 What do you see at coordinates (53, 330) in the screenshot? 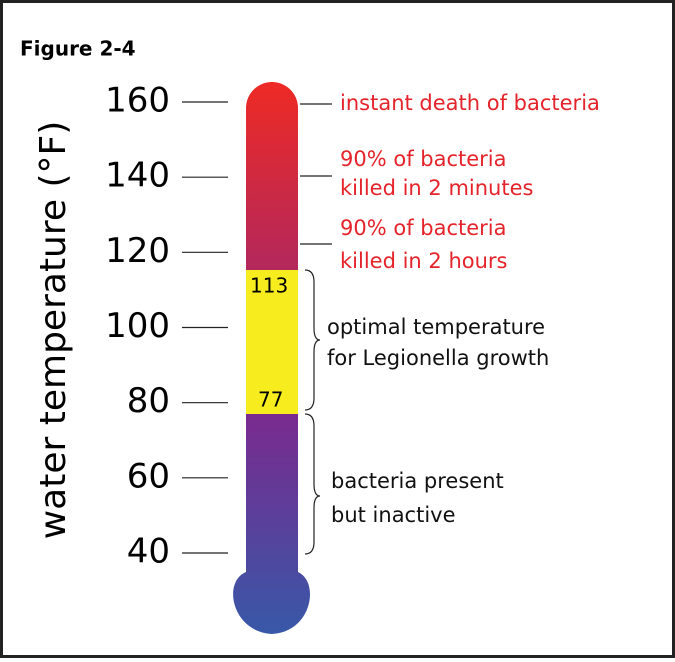
I see `axis-label: water temperature (°F)` at bounding box center [53, 330].